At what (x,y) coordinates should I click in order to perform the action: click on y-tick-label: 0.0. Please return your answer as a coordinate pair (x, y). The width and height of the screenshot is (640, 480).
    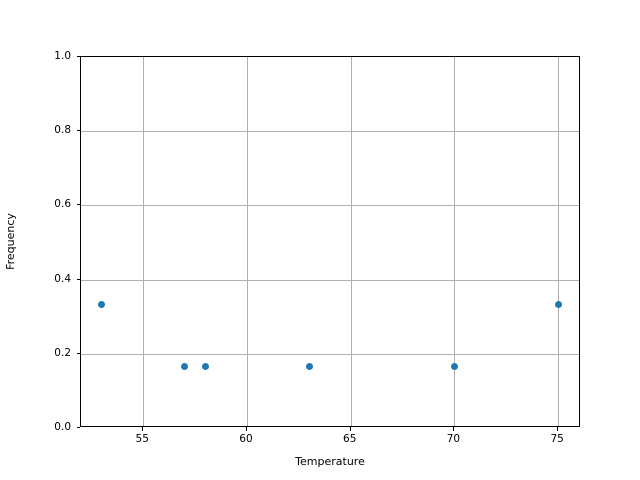
    Looking at the image, I should click on (62, 427).